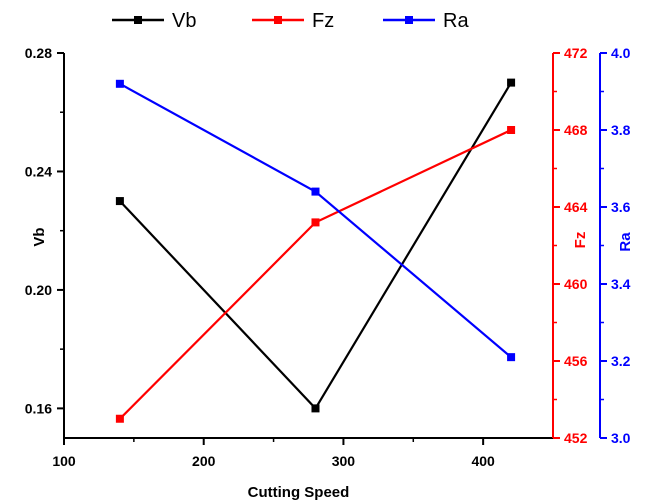  What do you see at coordinates (204, 461) in the screenshot?
I see `x-tick-label: 200` at bounding box center [204, 461].